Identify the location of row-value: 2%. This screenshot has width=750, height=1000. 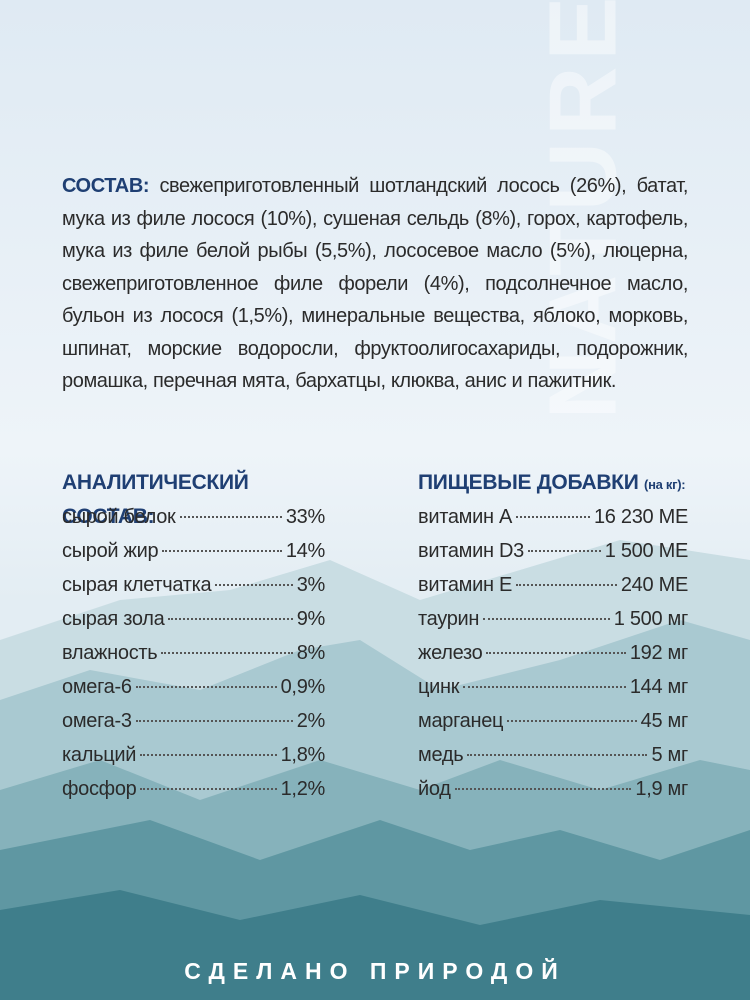
(311, 721).